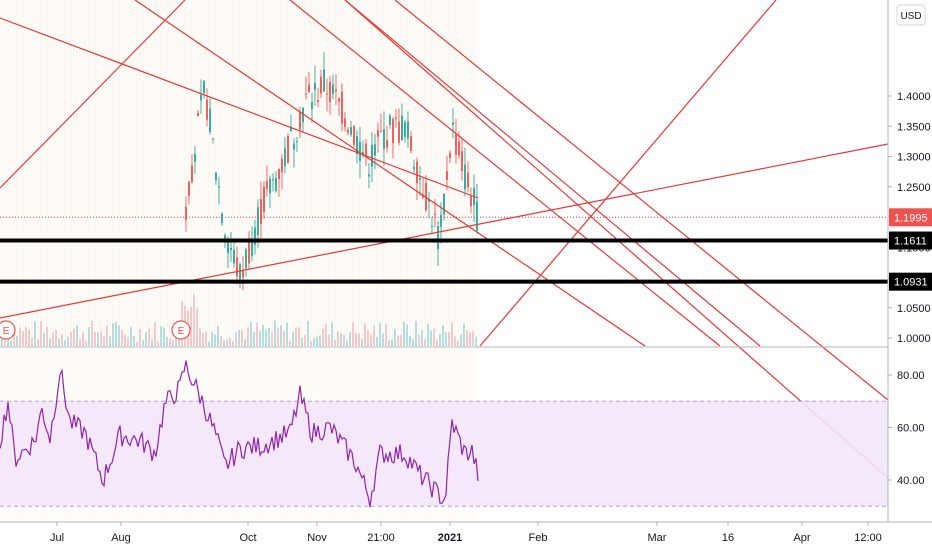  Describe the element at coordinates (247, 538) in the screenshot. I see `time-tick-label: Oct` at that location.